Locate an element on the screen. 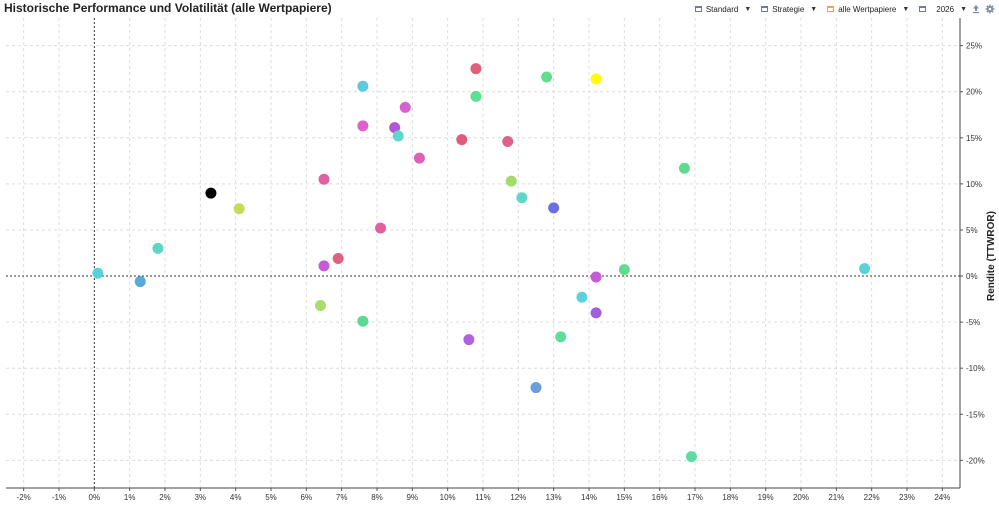  x-tick-label: 17% is located at coordinates (695, 497).